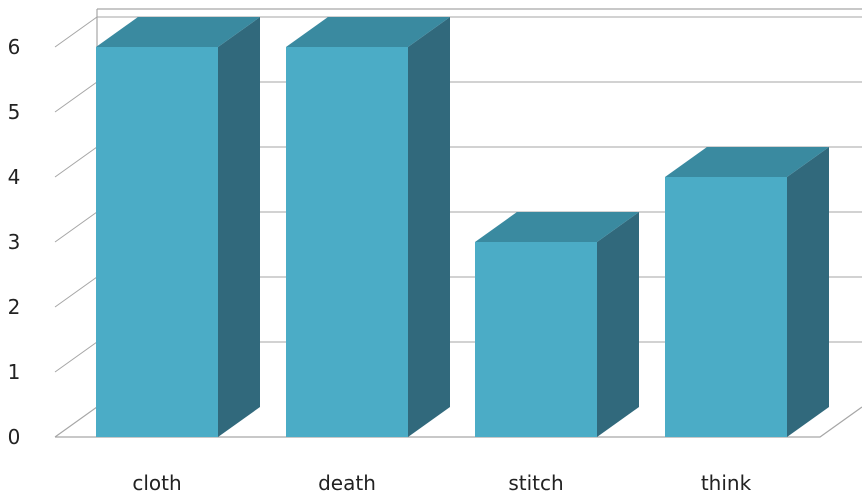 This screenshot has height=497, width=862. Describe the element at coordinates (156, 483) in the screenshot. I see `x-category-label: cloth` at that location.